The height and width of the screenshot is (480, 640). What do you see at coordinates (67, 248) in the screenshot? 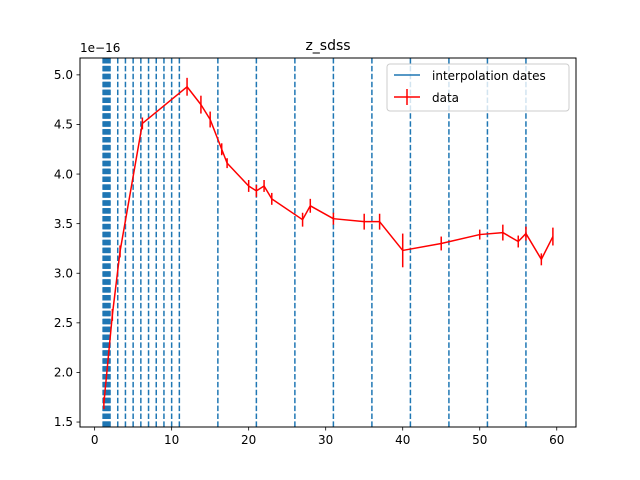
I see `y-axis-ticks: 1.5 2.0 2.5 3.0 3.5 4.0 4.5 5.0` at bounding box center [67, 248].